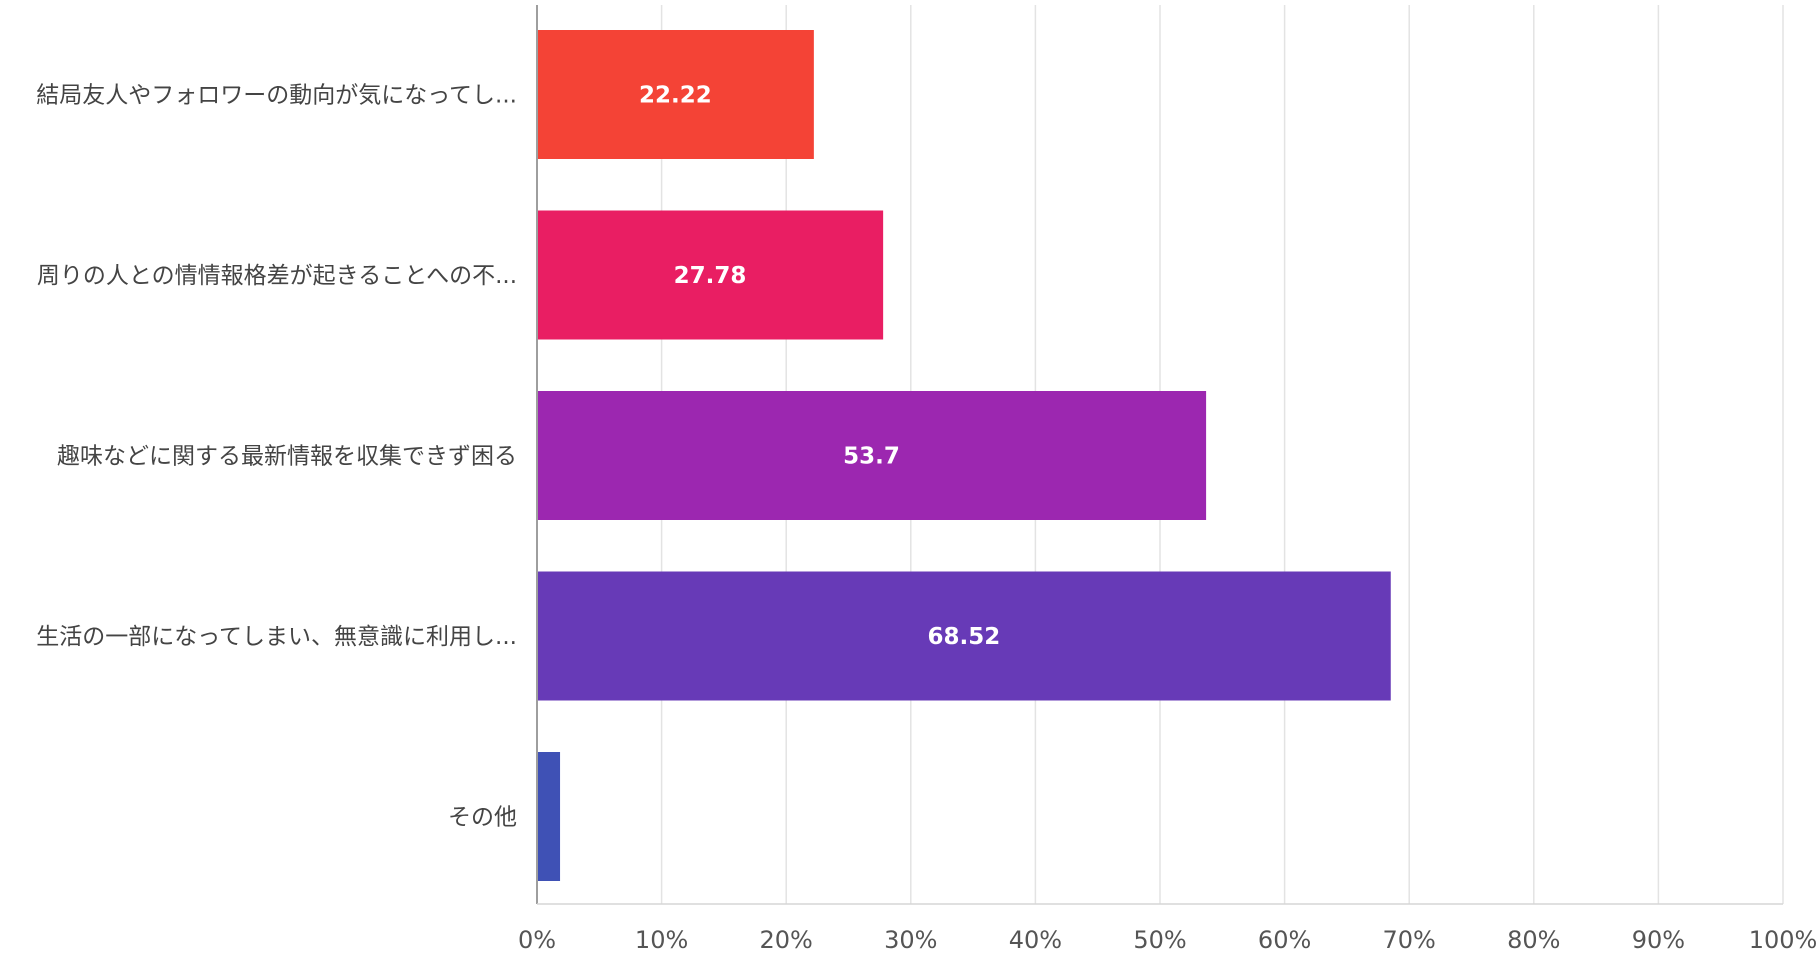 The width and height of the screenshot is (1816, 964). Describe the element at coordinates (1035, 940) in the screenshot. I see `x-tick-label-40: 40%` at that location.